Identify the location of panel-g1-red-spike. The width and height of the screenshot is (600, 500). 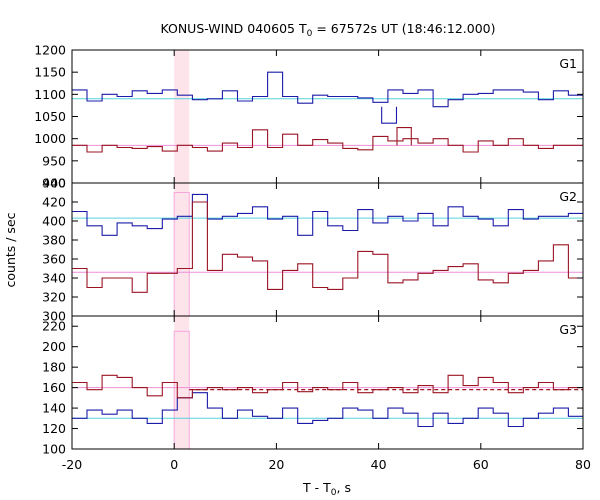
(404, 136).